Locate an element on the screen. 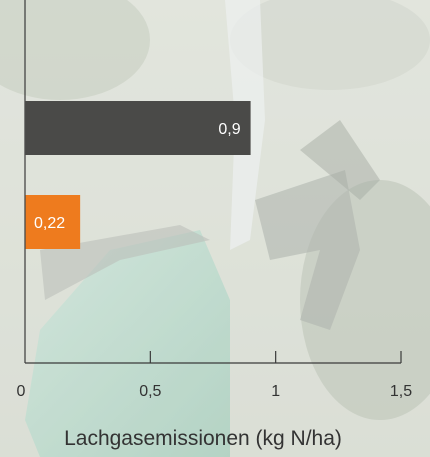 This screenshot has width=430, height=457. x-tick-label: 0,5 is located at coordinates (150, 391).